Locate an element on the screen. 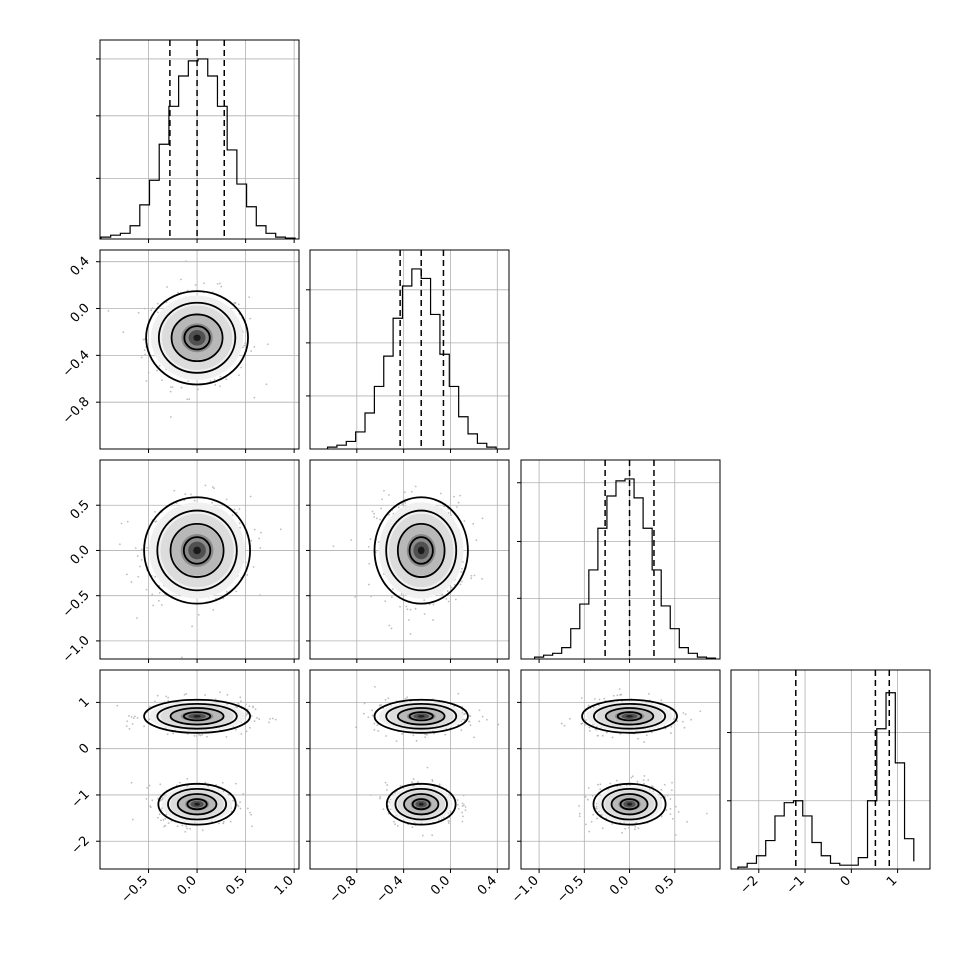  panel-3-3: −2 −1 0 1 is located at coordinates (829, 783).